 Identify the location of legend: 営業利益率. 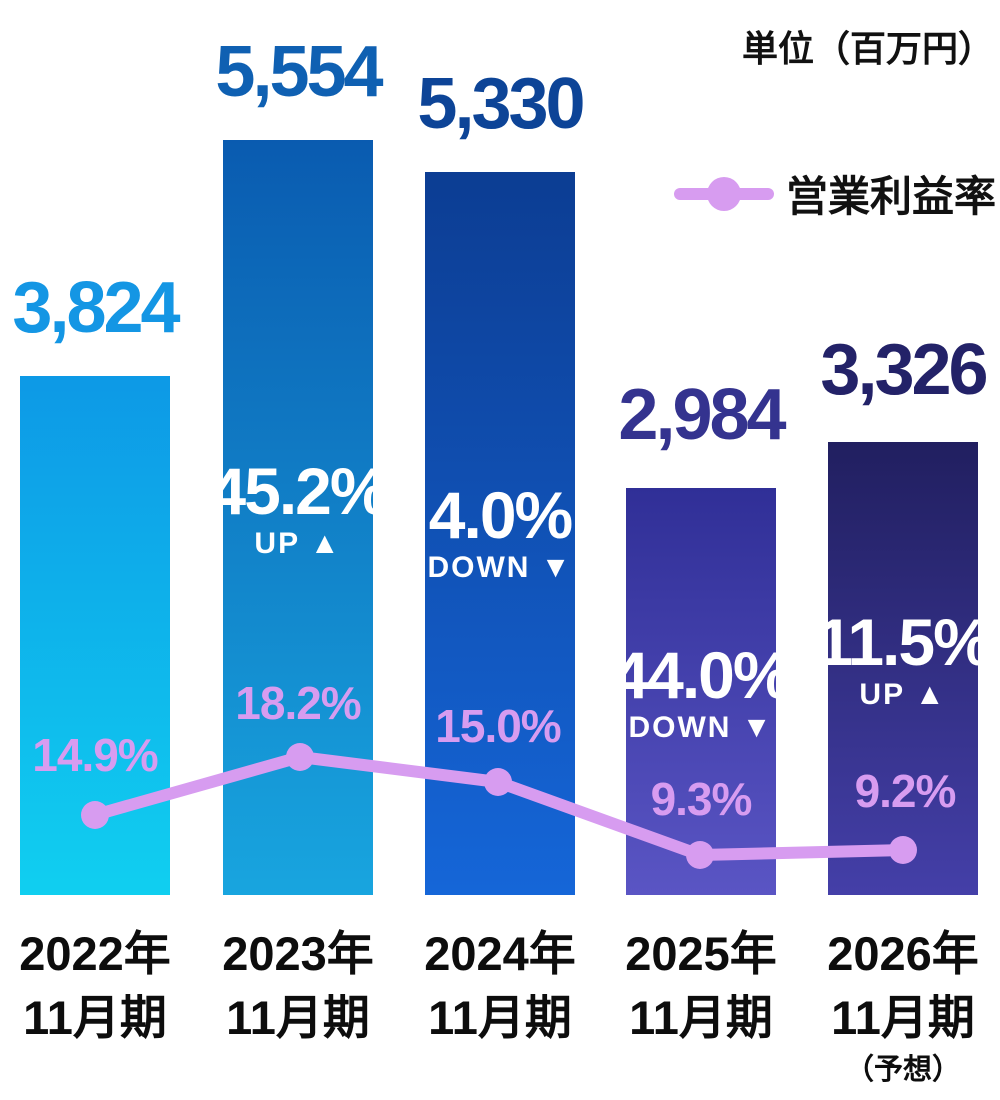
(834, 193).